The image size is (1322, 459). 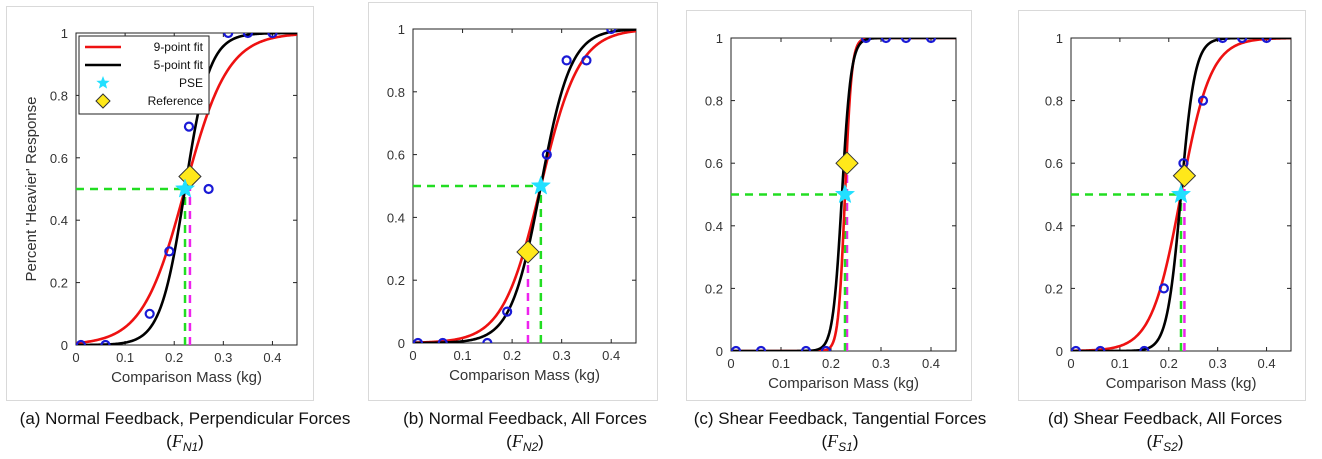 What do you see at coordinates (781, 363) in the screenshot?
I see `panel-c-xtick-label: 0.1` at bounding box center [781, 363].